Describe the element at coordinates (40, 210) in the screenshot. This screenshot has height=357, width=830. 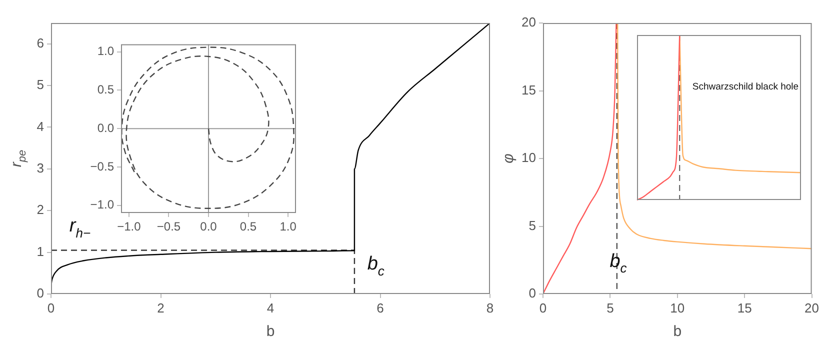
I see `y-tick-label: 2` at that location.